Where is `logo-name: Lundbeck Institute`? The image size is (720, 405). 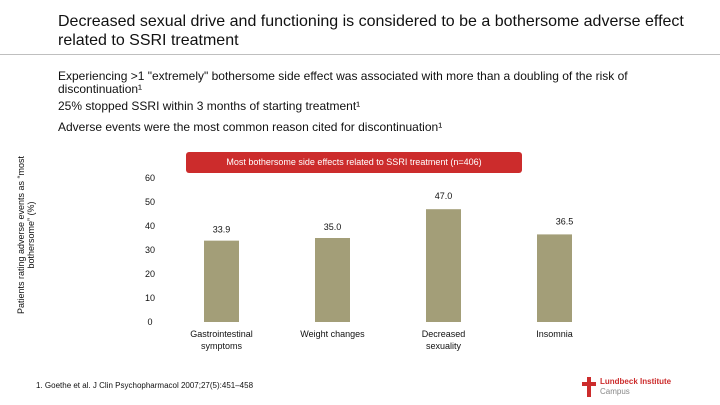 logo-name: Lundbeck Institute is located at coordinates (636, 381).